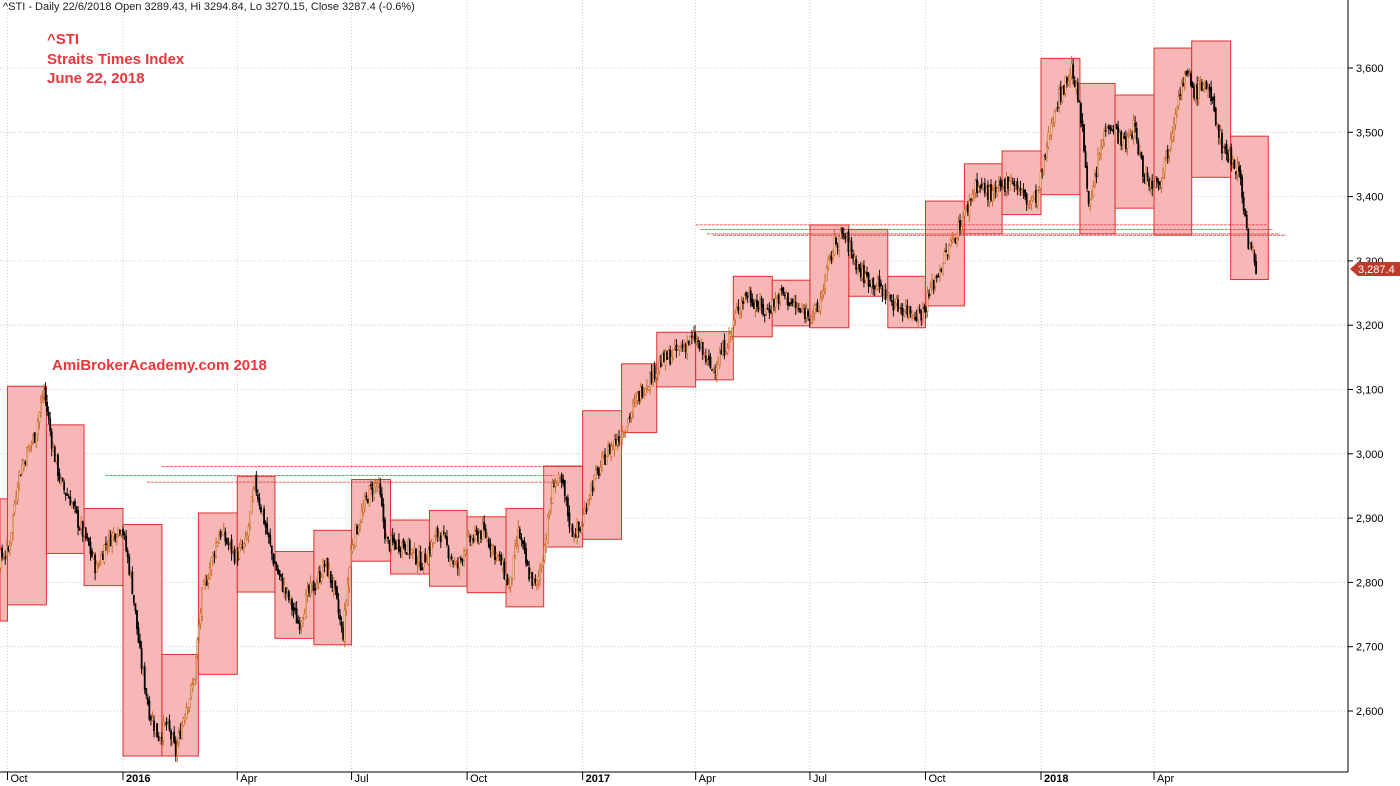 This screenshot has height=786, width=1400. What do you see at coordinates (362, 779) in the screenshot?
I see `x-tick-label: Jul` at bounding box center [362, 779].